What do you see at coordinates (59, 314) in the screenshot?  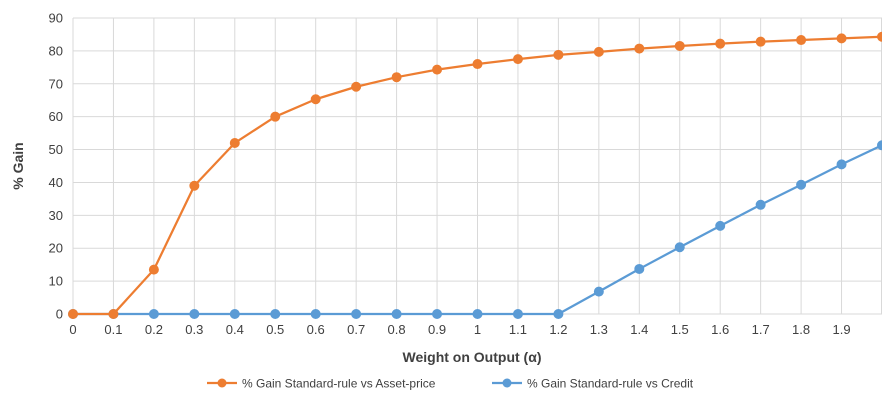 I see `y-tick-label: 0` at bounding box center [59, 314].